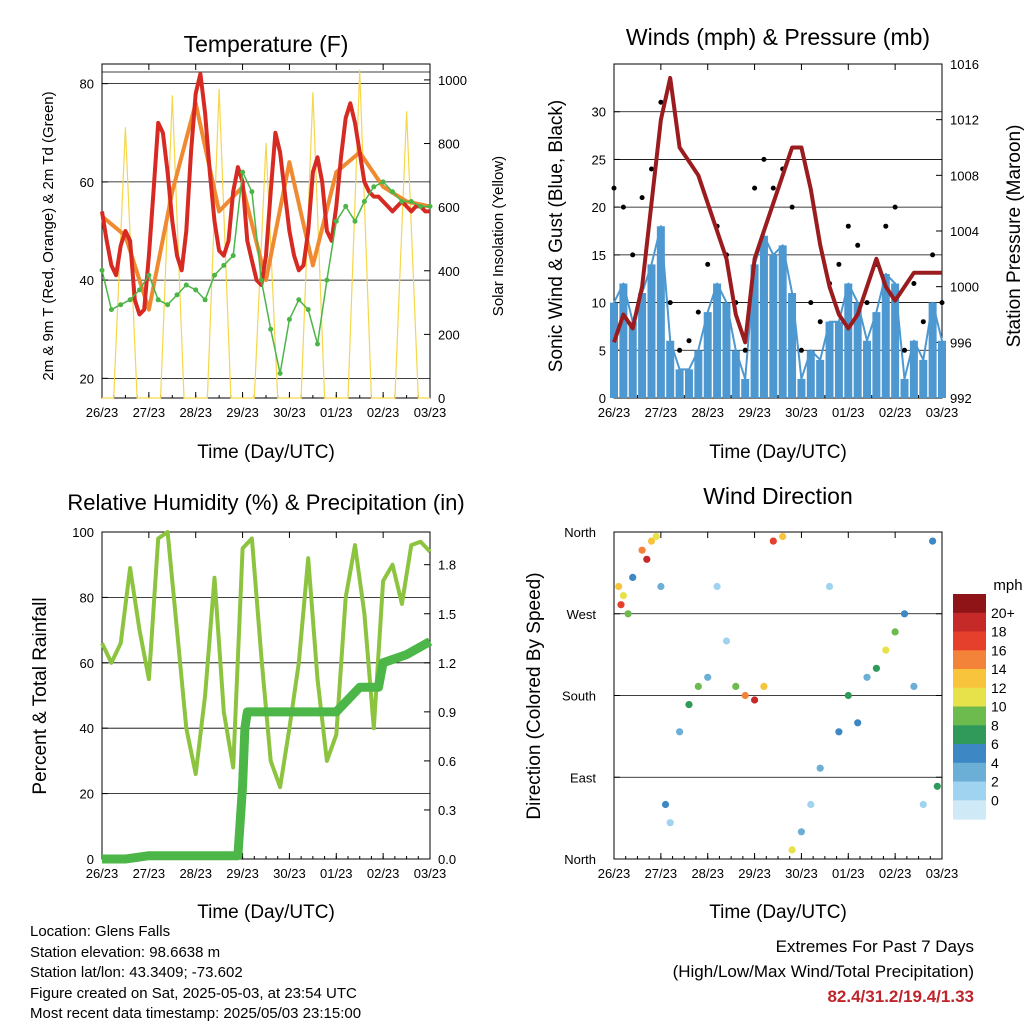  I want to click on wind-ytick-right-label: 1004, so click(964, 231).